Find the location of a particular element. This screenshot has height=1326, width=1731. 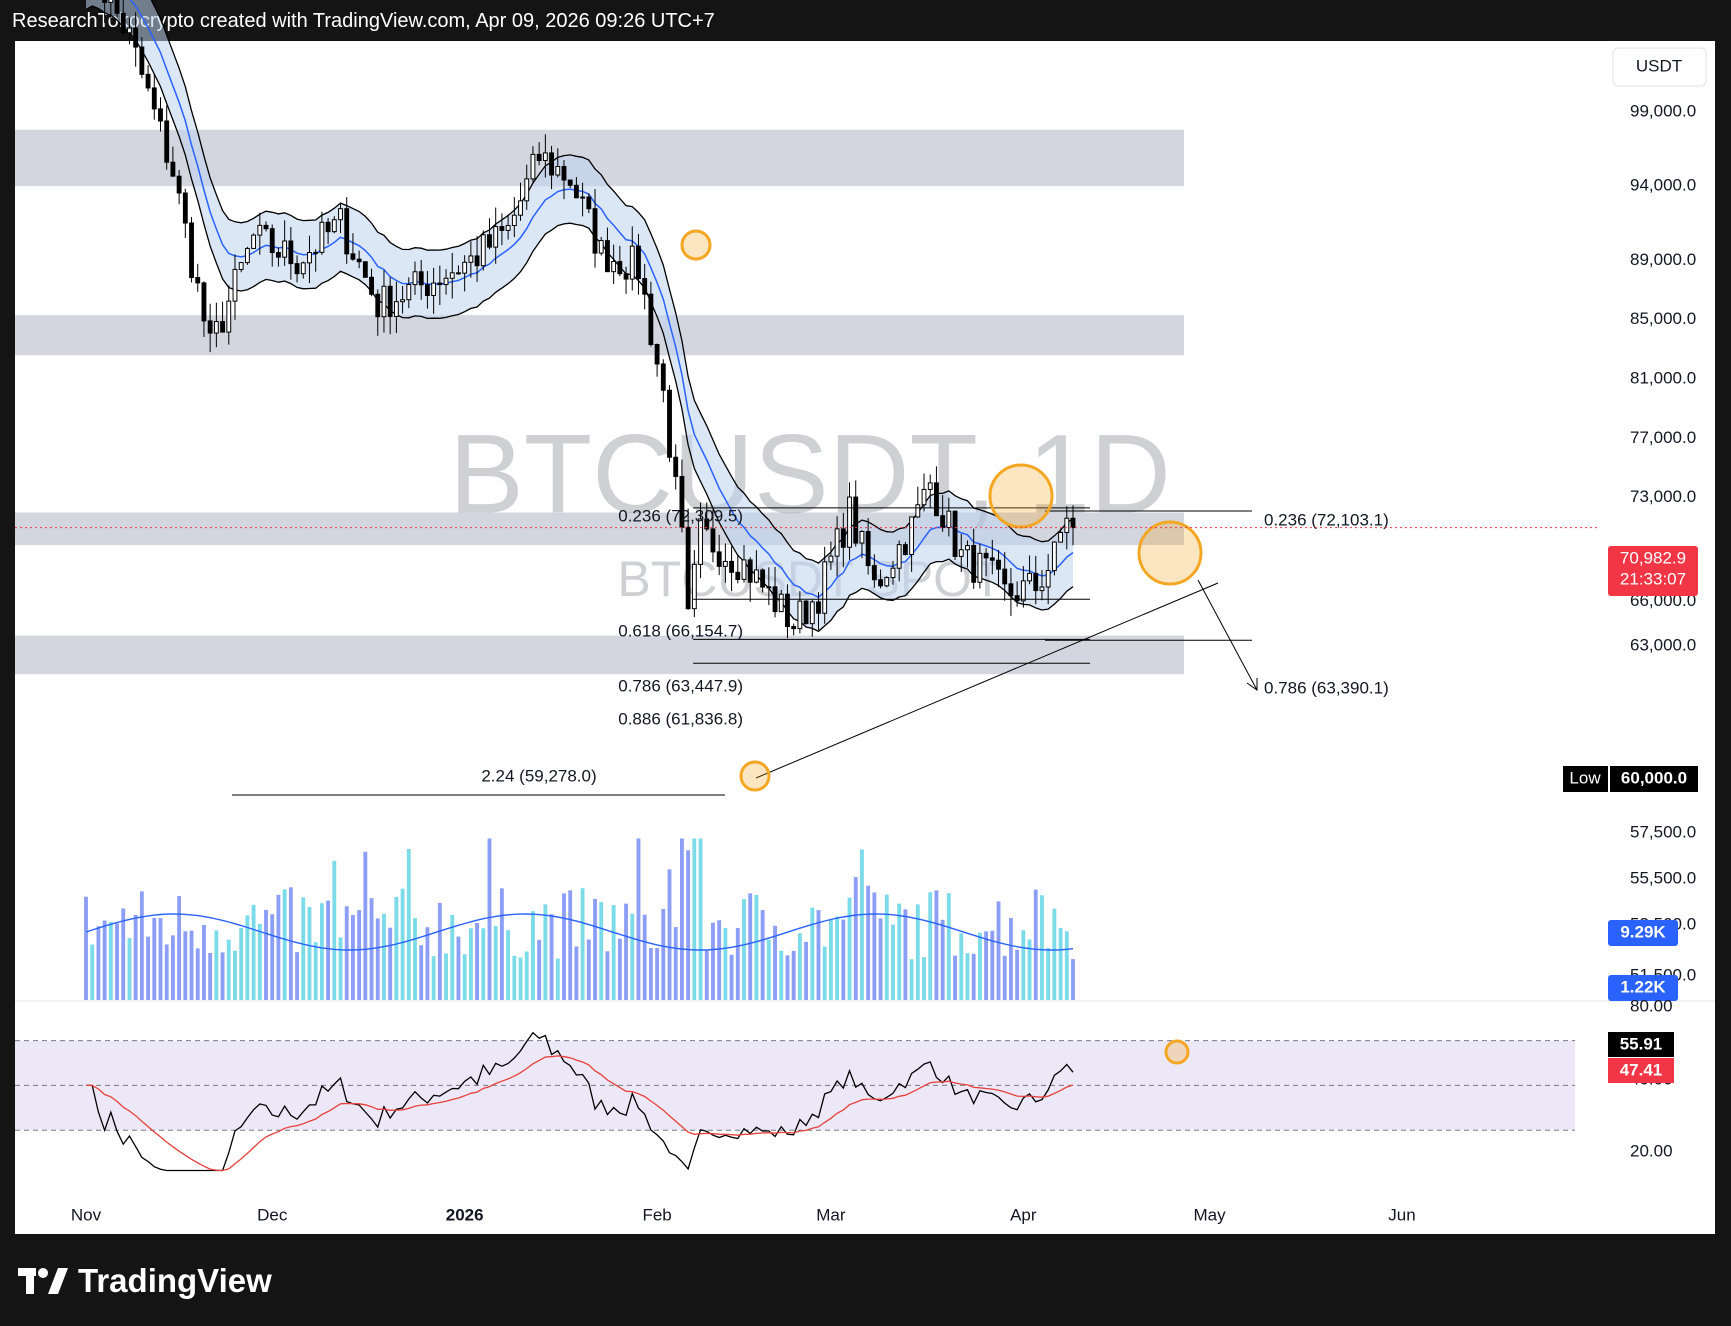

fib-label: 0.886 (61,836.8) is located at coordinates (680, 718).